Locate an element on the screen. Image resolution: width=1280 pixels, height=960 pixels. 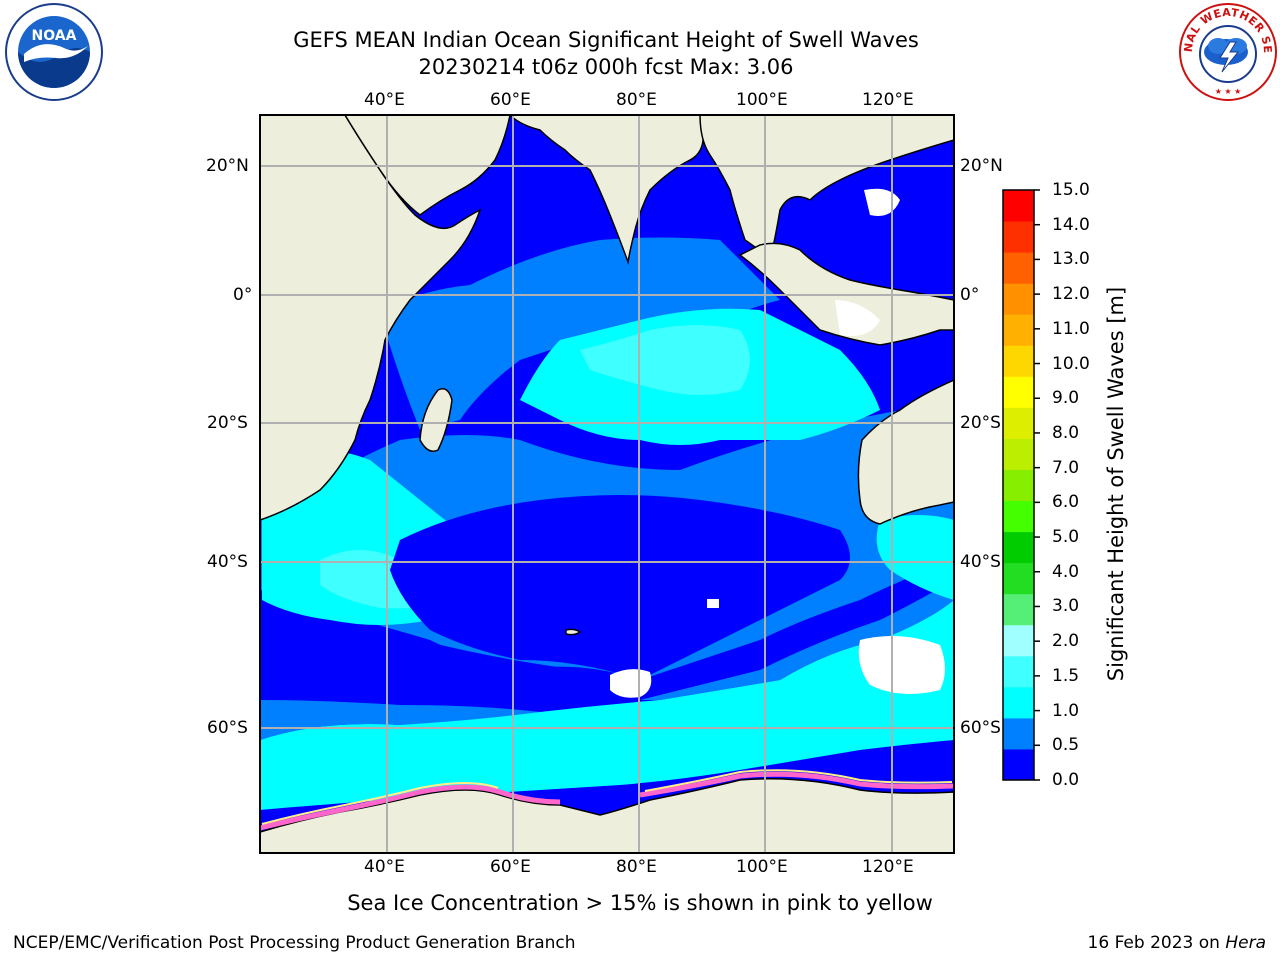
colorbar-tick-label: 15.0 is located at coordinates (1071, 190).